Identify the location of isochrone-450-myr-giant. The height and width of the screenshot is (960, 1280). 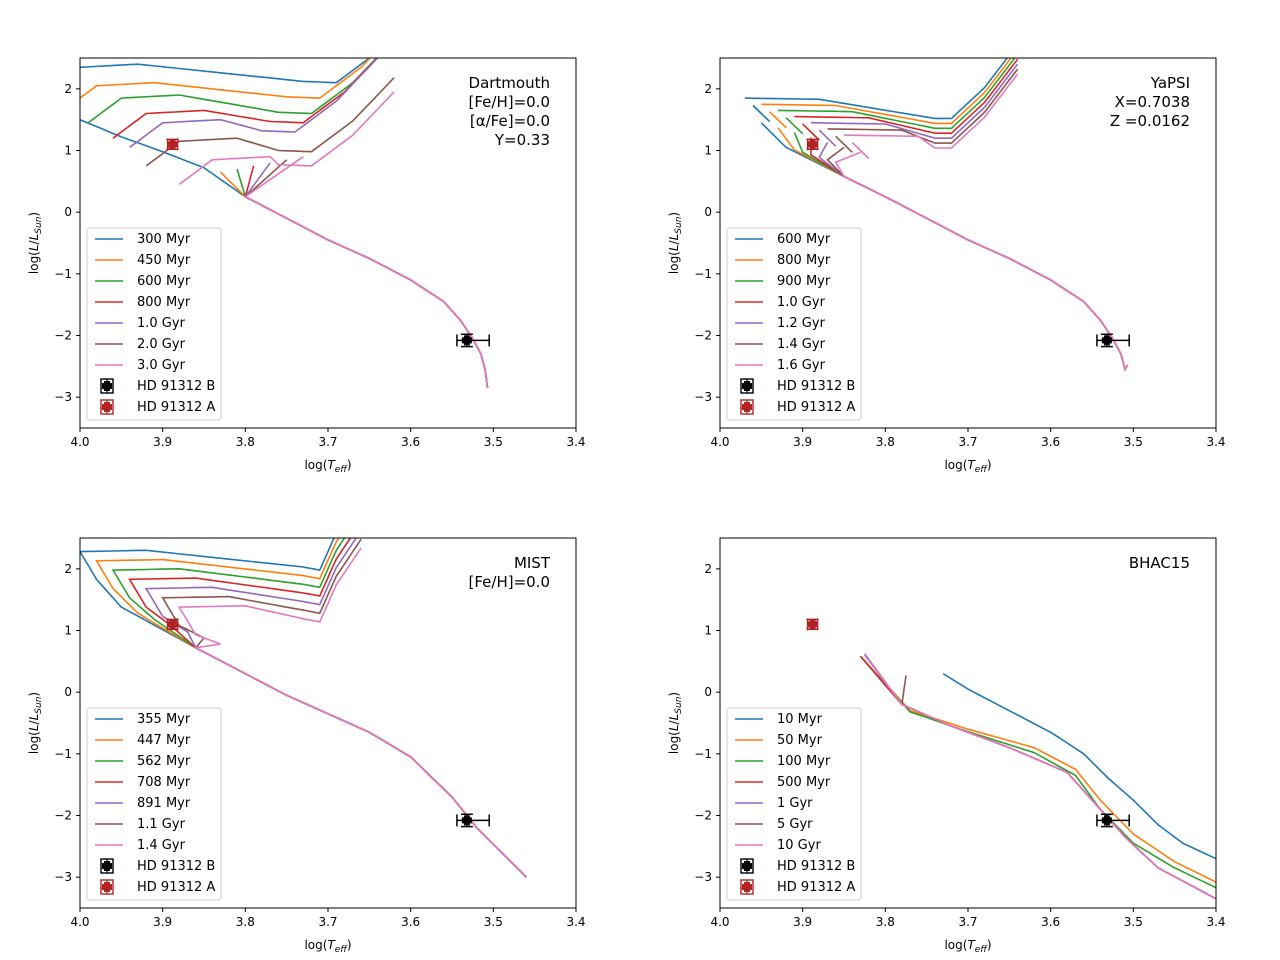
(226, 79).